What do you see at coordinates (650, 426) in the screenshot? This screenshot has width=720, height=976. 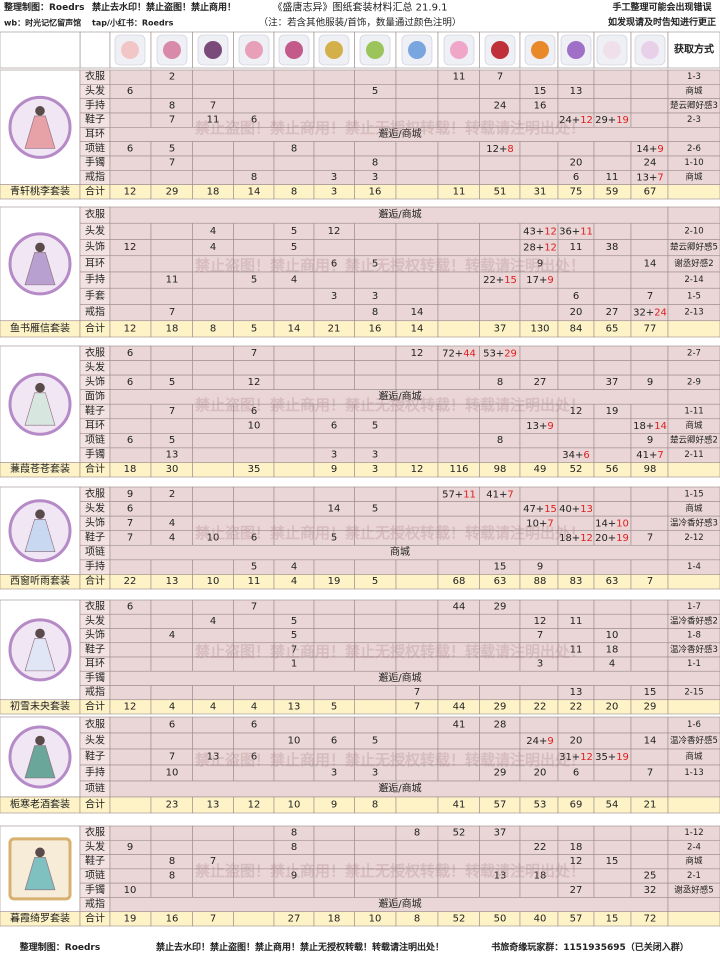 I see `cell-value: 18+14` at bounding box center [650, 426].